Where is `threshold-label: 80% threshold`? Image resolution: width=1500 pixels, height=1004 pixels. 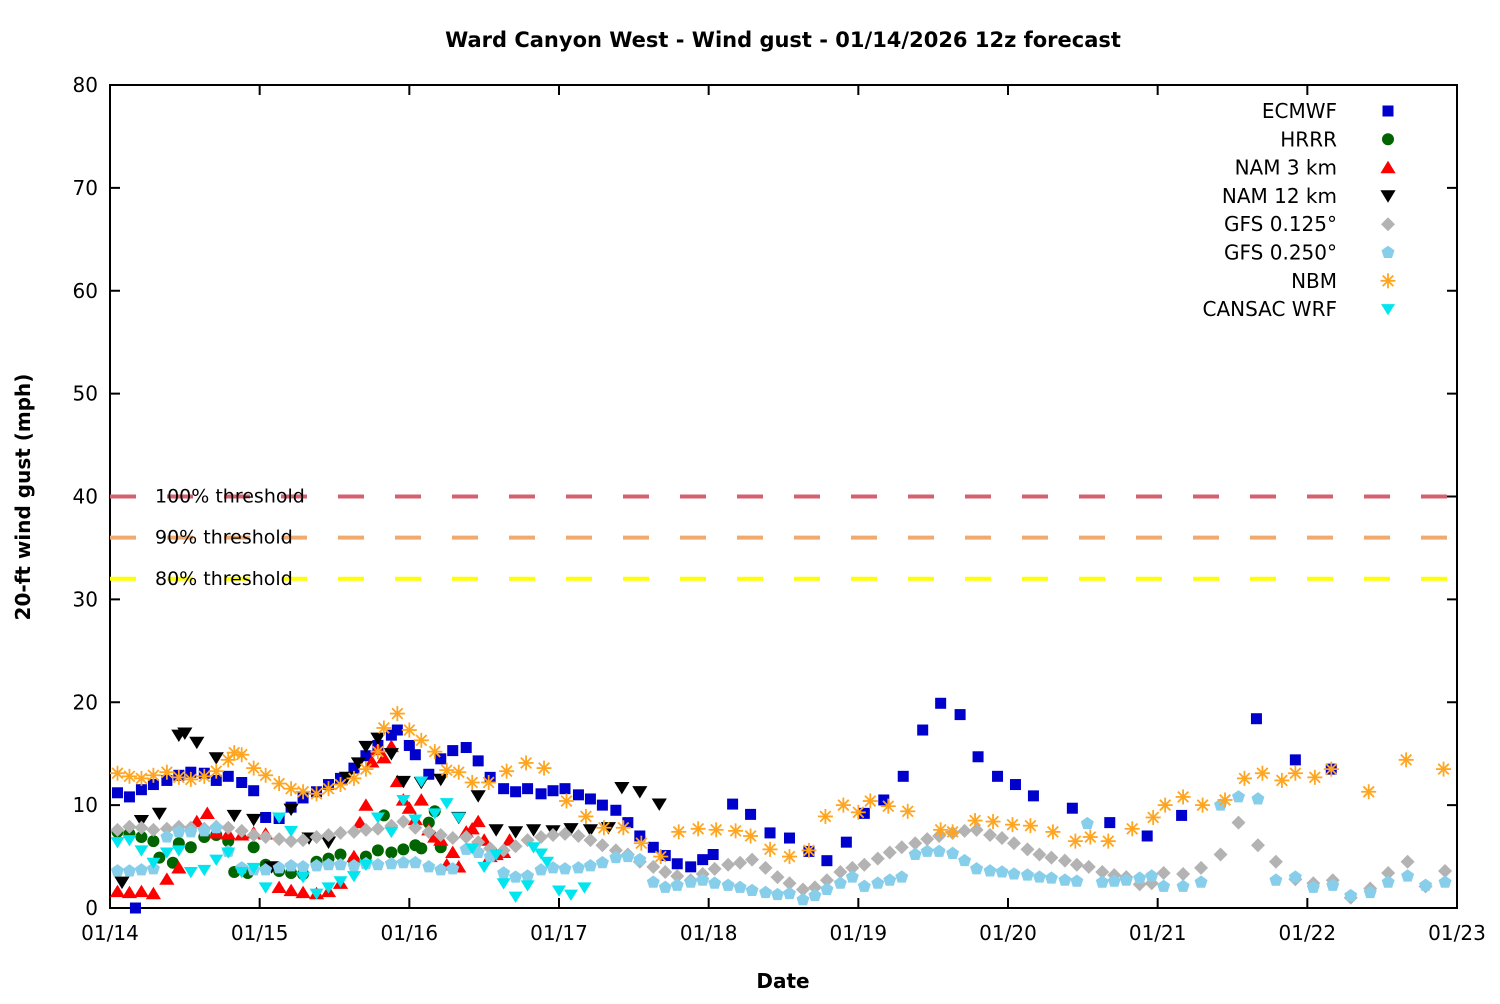
threshold-label: 80% threshold is located at coordinates (224, 579).